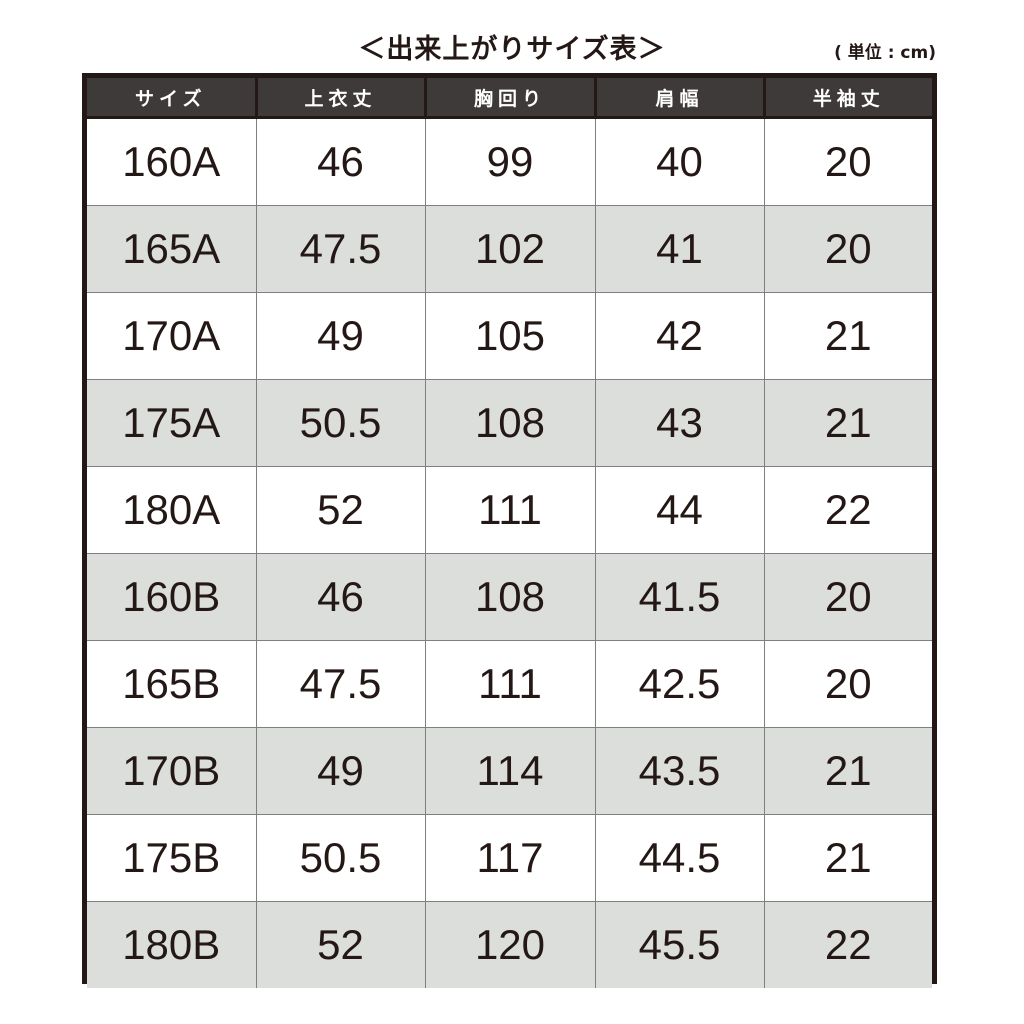 This screenshot has width=1024, height=1024. Describe the element at coordinates (171, 161) in the screenshot. I see `cell-size: 160A` at that location.